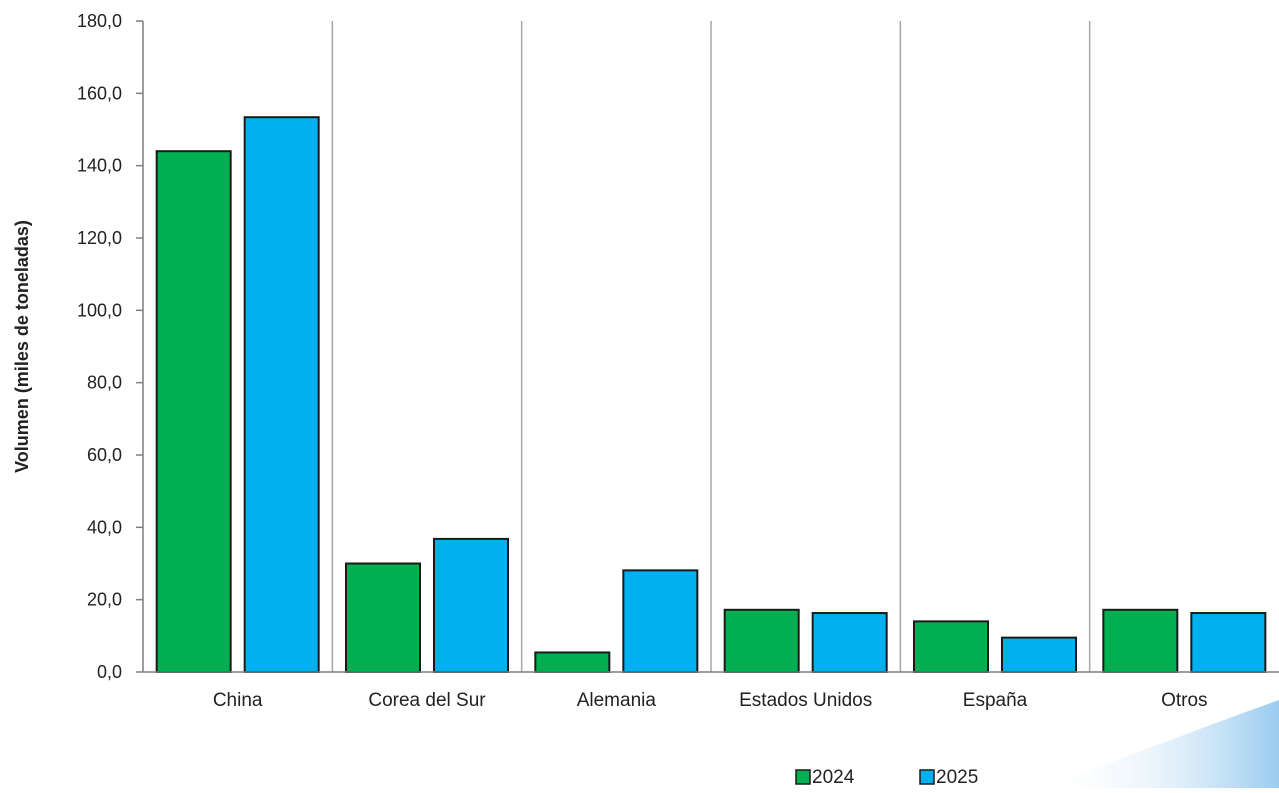  What do you see at coordinates (803, 777) in the screenshot?
I see `legend-swatch-2024` at bounding box center [803, 777].